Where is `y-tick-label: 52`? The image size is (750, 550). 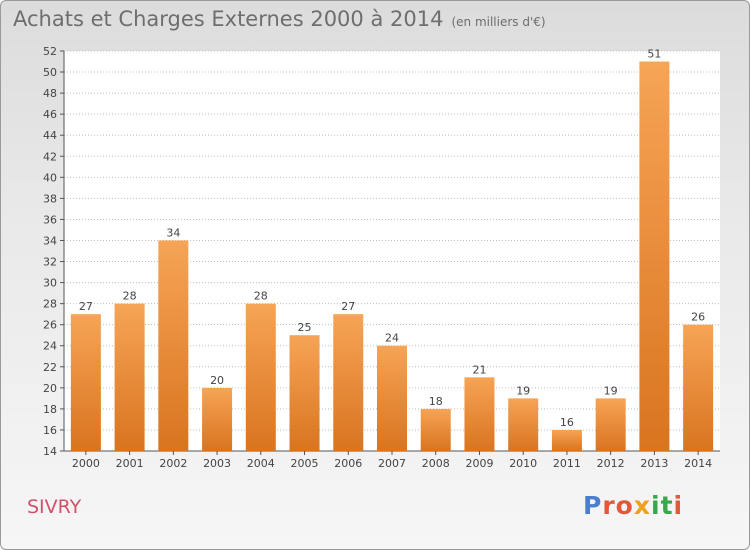
y-tick-label: 52 is located at coordinates (50, 51).